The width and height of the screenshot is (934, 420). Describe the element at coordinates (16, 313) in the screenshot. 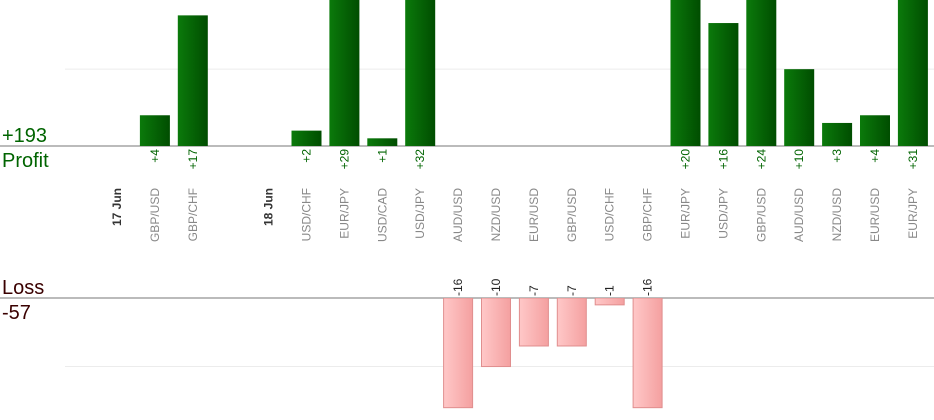

I see `loss-total: -57` at that location.